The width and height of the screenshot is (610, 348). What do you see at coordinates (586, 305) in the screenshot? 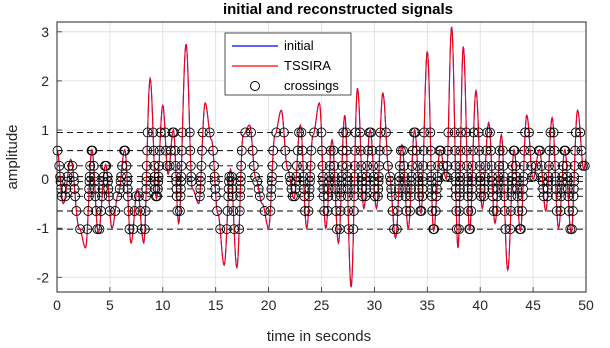
I see `x-tick-label: 50` at bounding box center [586, 305].